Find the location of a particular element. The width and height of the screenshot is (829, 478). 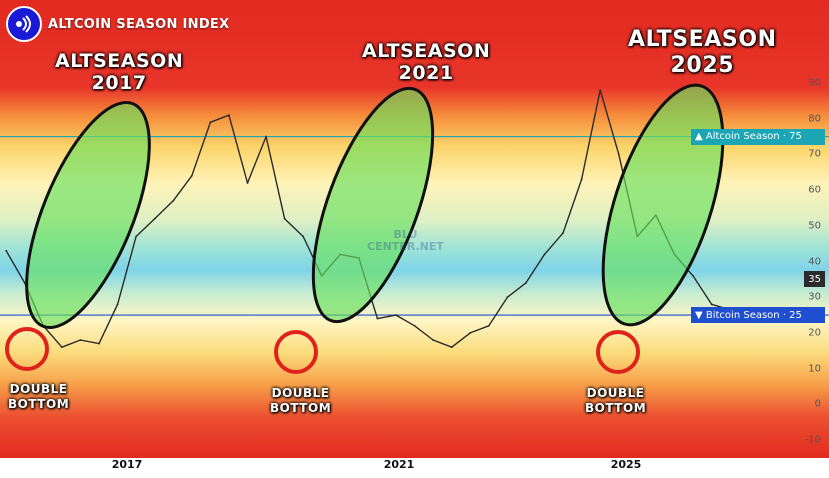

x-tick-2017: 2017 is located at coordinates (127, 464).